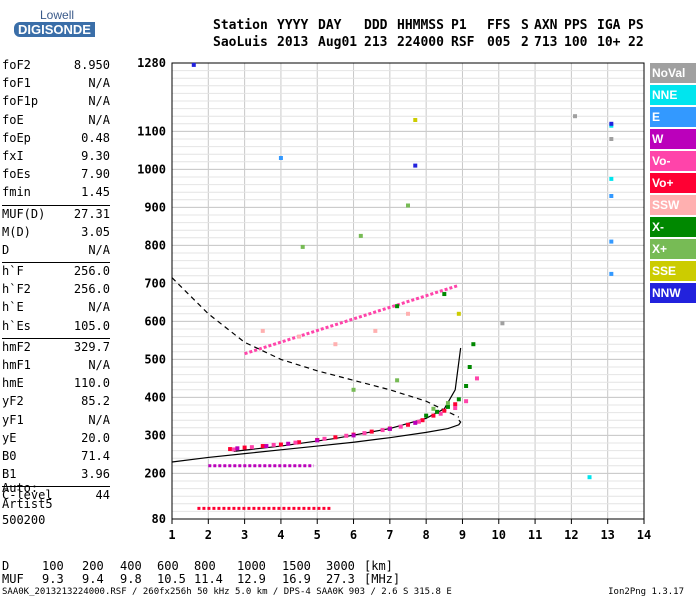 The image size is (700, 600). What do you see at coordinates (56, 122) in the screenshot?
I see `param-row: foE N/A` at bounding box center [56, 122].